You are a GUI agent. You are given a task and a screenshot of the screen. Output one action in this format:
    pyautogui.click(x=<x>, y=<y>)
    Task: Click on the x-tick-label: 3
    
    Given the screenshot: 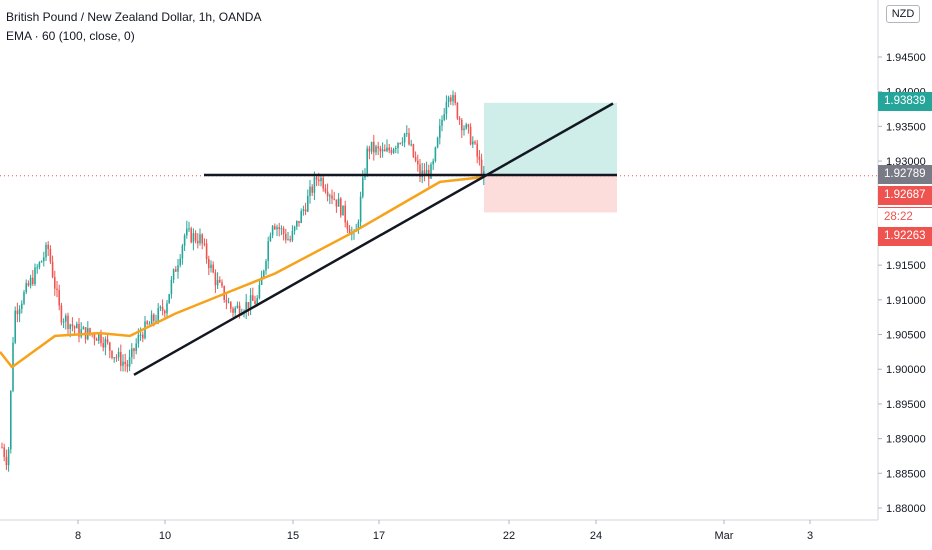 What is the action you would take?
    pyautogui.click(x=810, y=536)
    